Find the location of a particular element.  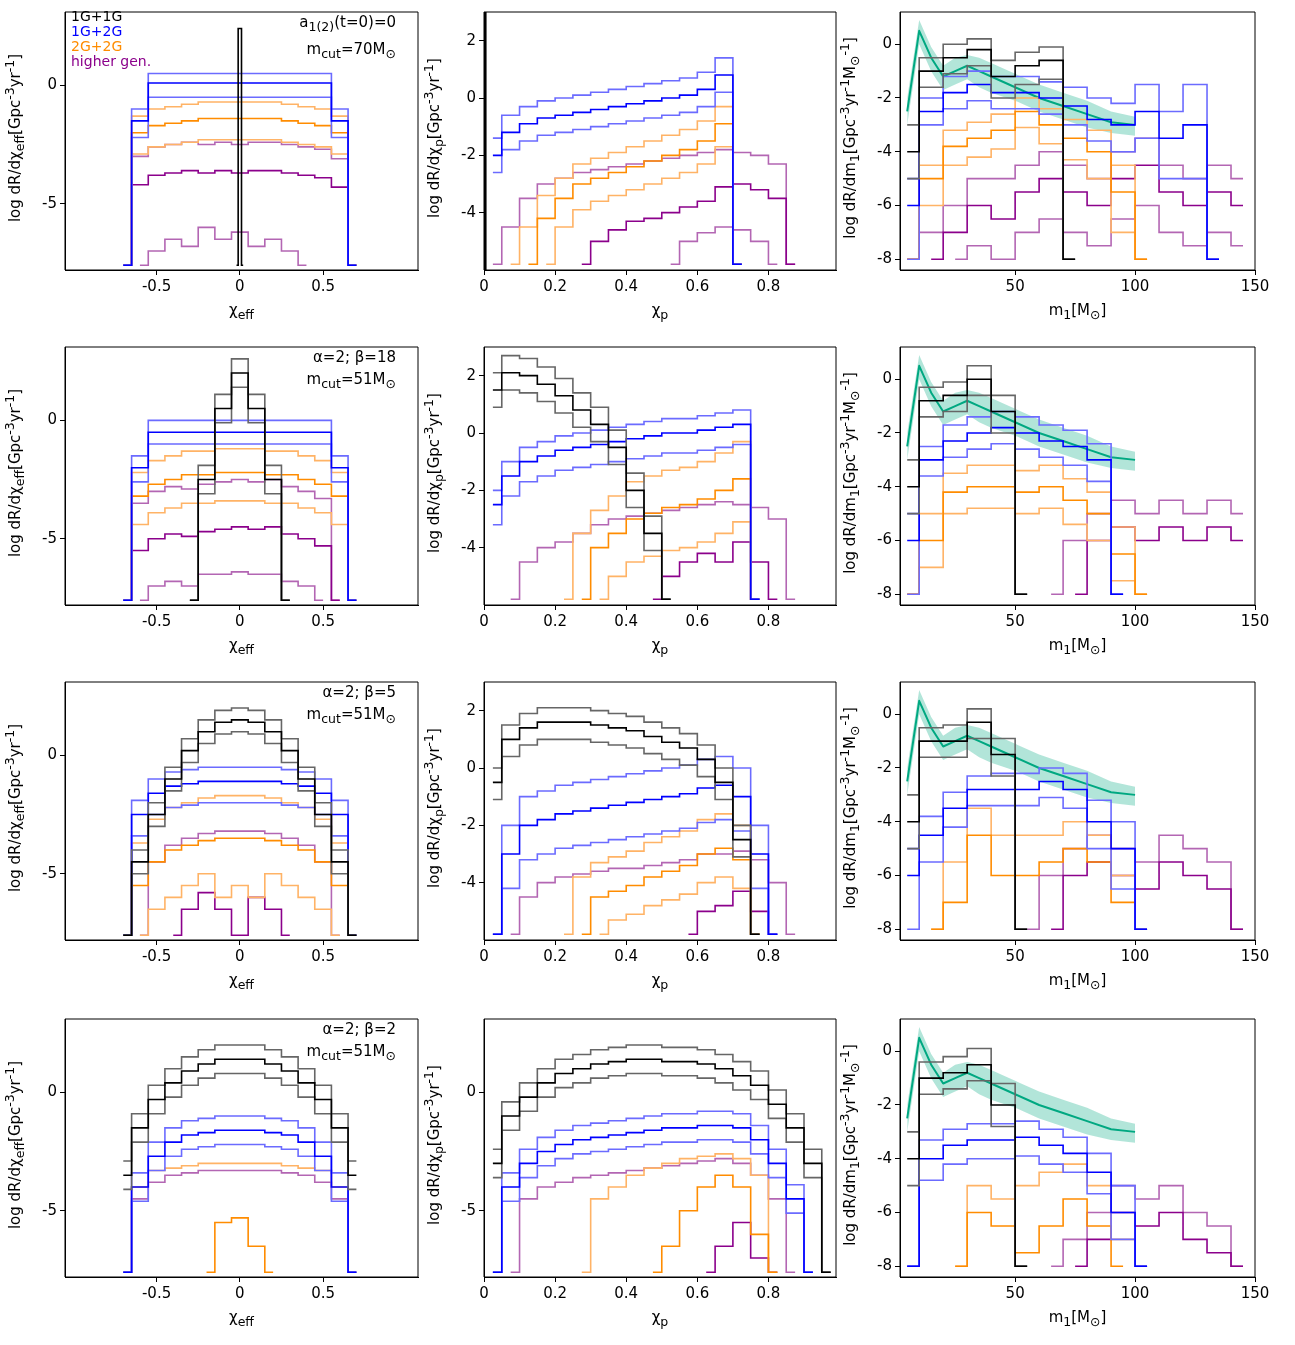

x-axis-title: χ$_{p}$ is located at coordinates (660, 647).